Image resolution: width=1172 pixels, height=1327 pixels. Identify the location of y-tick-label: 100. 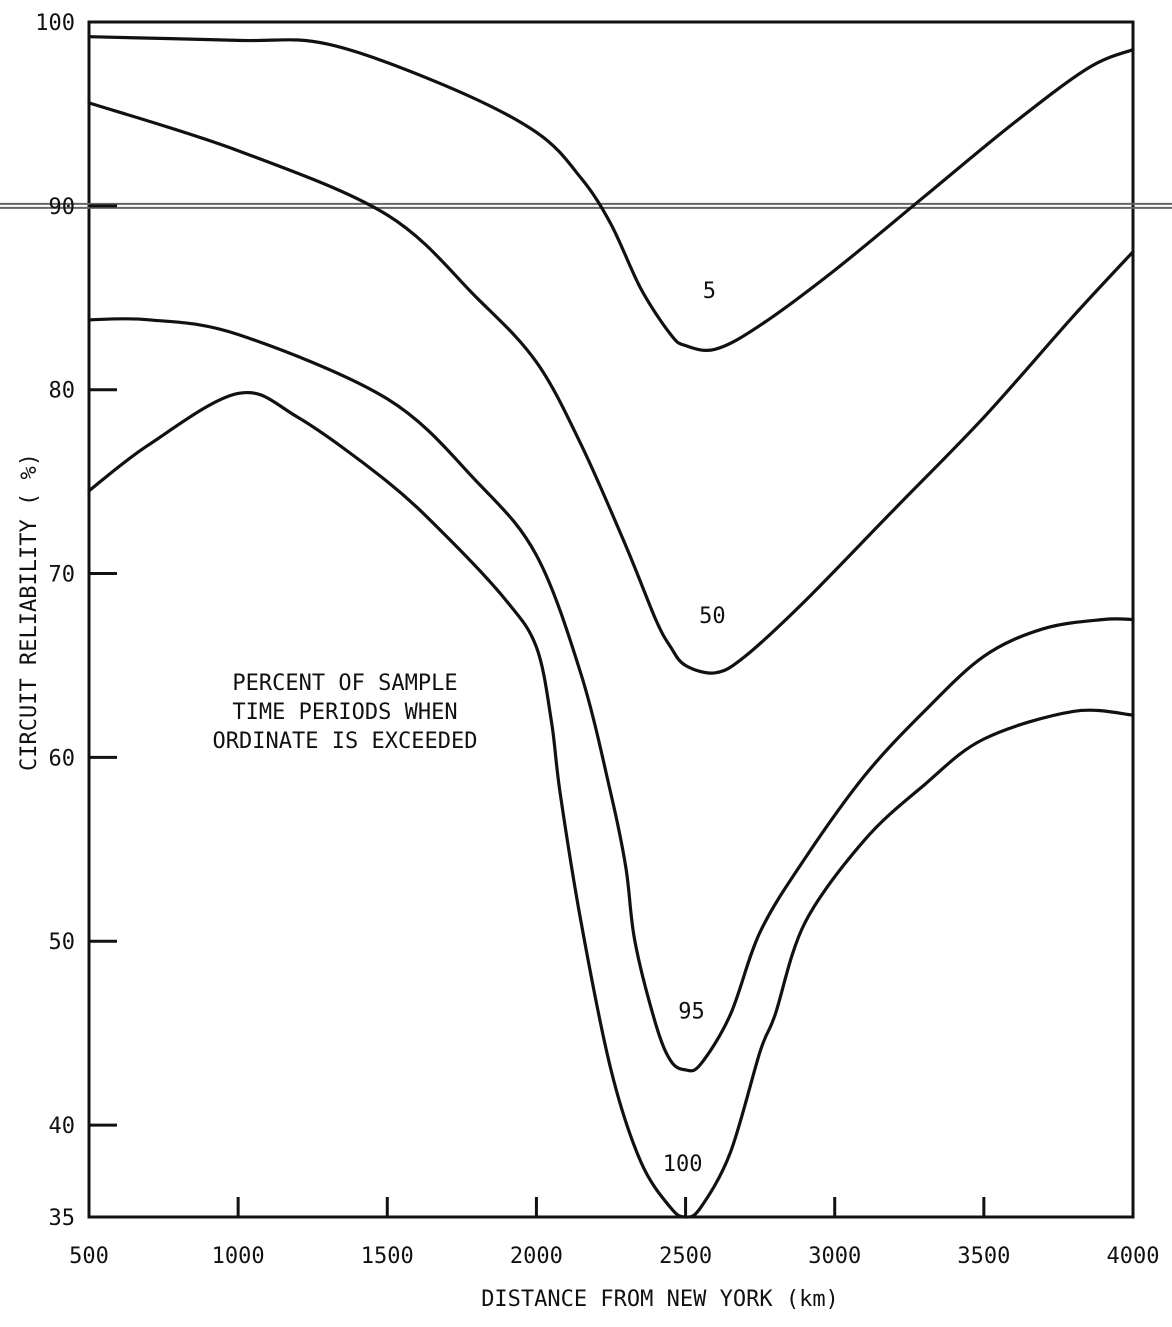
(55, 23).